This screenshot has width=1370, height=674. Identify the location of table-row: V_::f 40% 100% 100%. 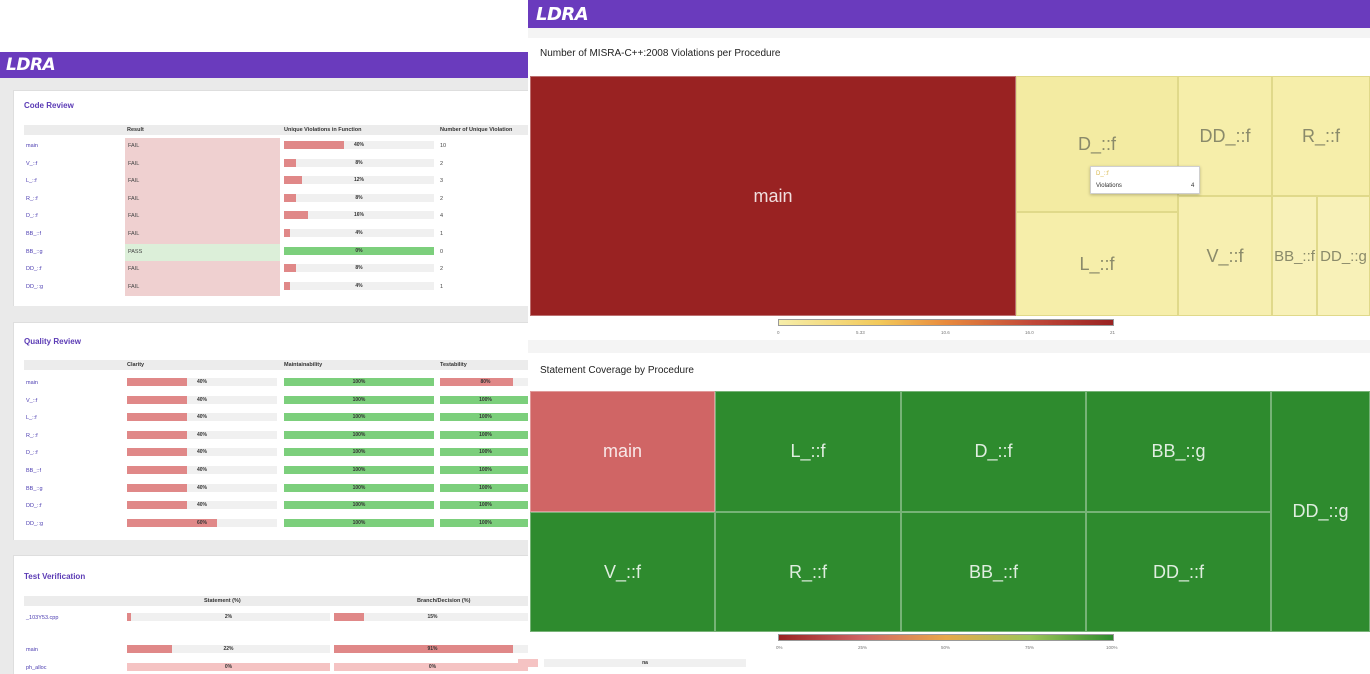
(272, 404).